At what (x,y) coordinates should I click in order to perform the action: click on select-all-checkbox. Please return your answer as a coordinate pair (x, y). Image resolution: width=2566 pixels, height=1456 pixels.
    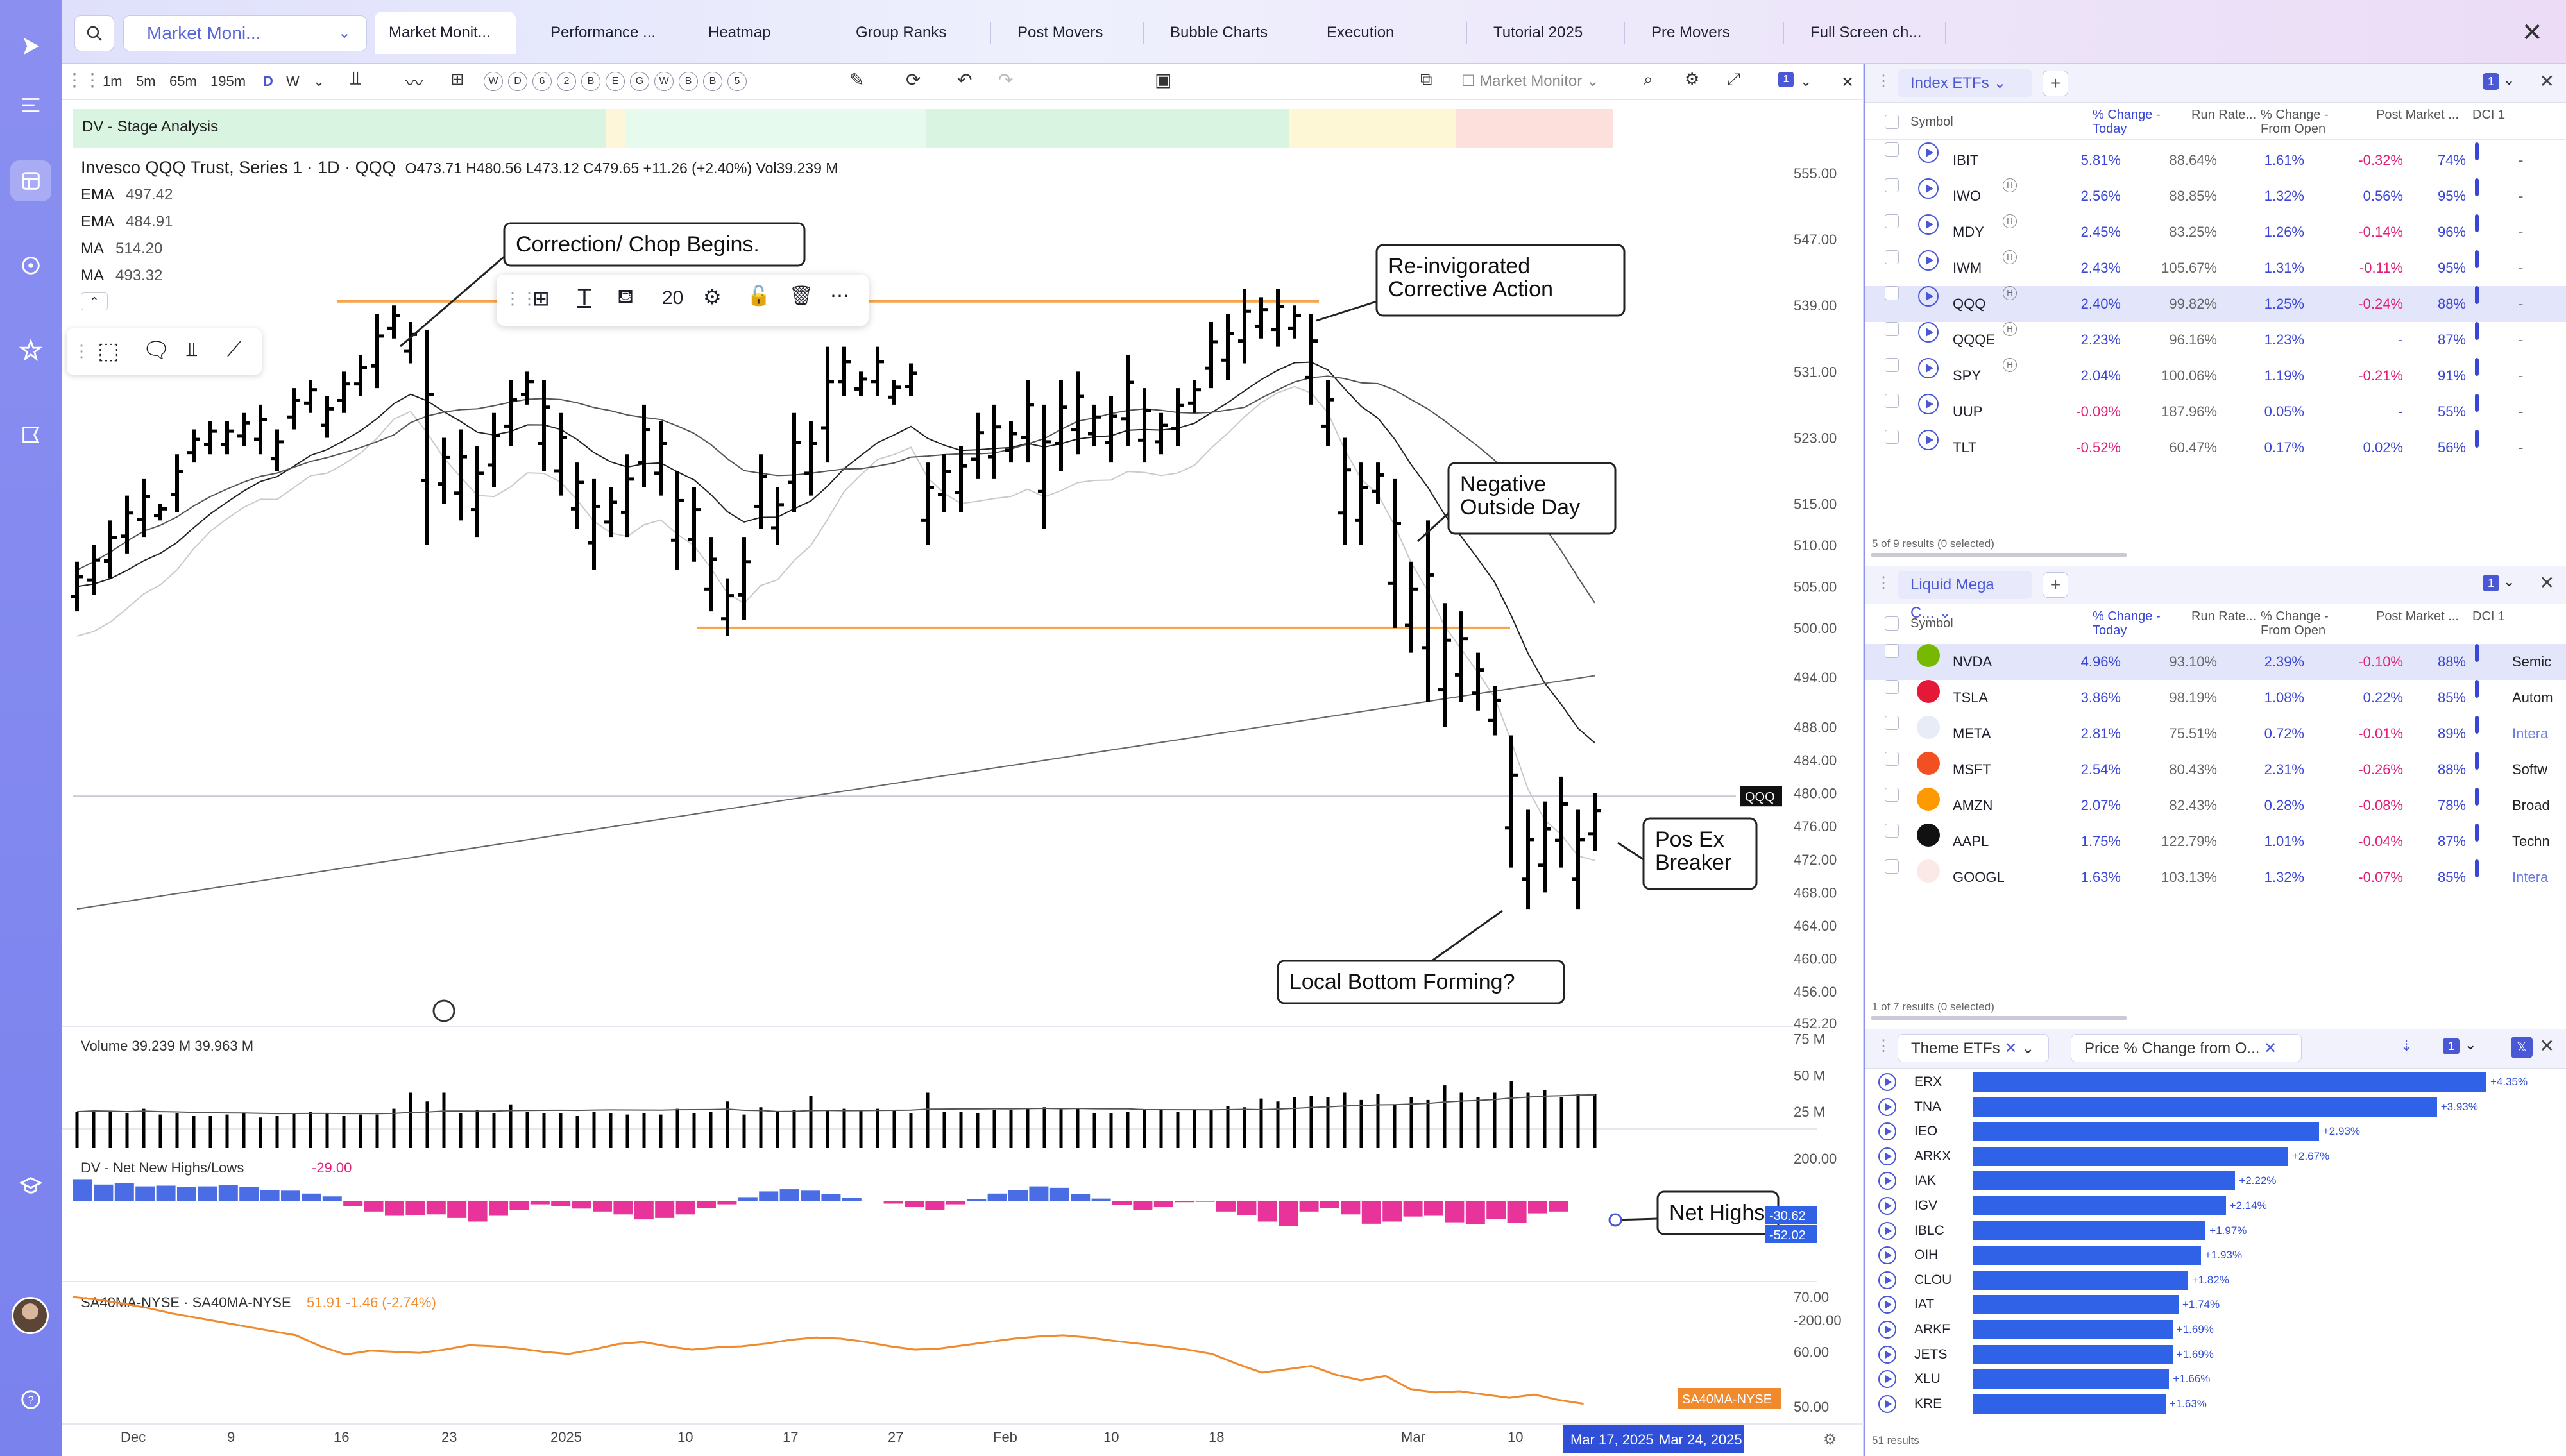
    Looking at the image, I should click on (1892, 623).